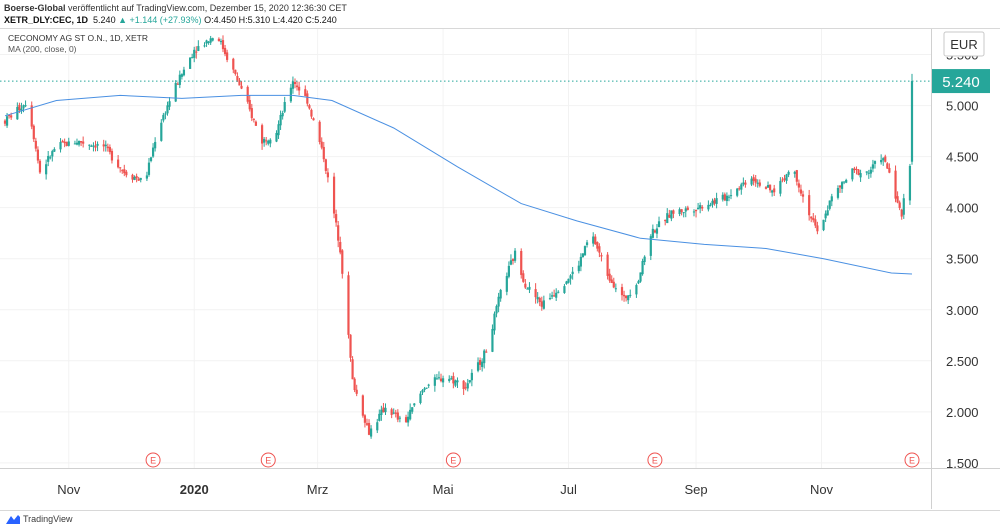 The height and width of the screenshot is (529, 1000). What do you see at coordinates (42, 49) in the screenshot?
I see `legend-ma: MA (200, close, 0)` at bounding box center [42, 49].